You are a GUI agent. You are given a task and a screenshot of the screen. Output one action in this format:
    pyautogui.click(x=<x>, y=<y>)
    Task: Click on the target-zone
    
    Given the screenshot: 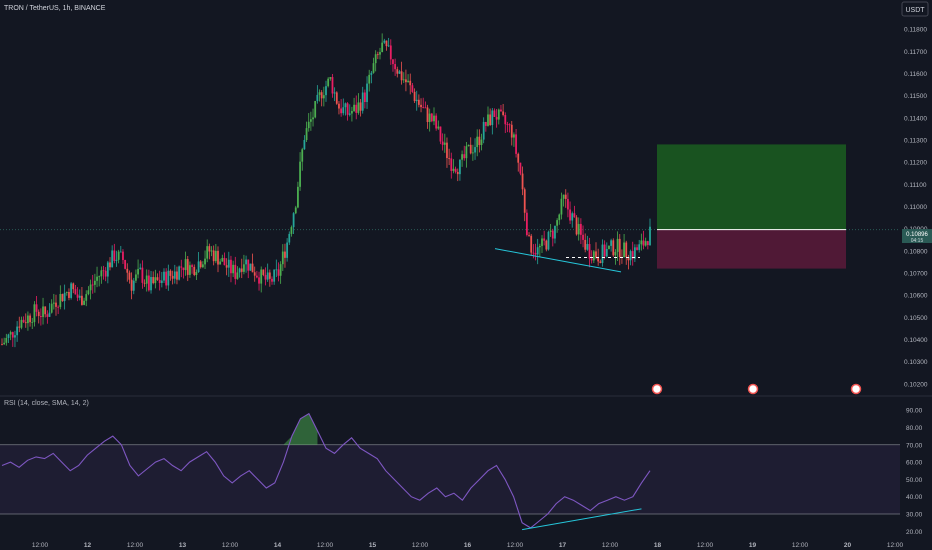 What is the action you would take?
    pyautogui.click(x=751, y=187)
    